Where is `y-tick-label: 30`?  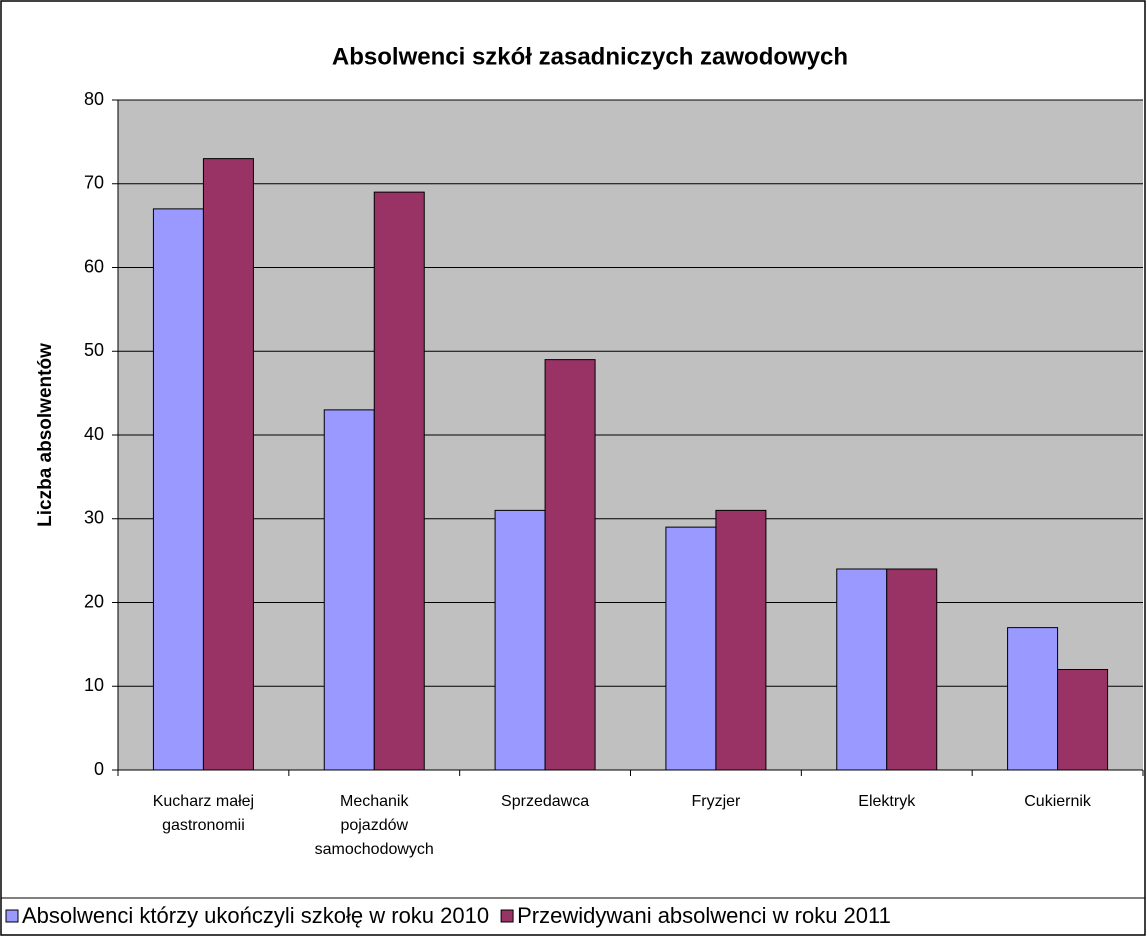
y-tick-label: 30 is located at coordinates (94, 518).